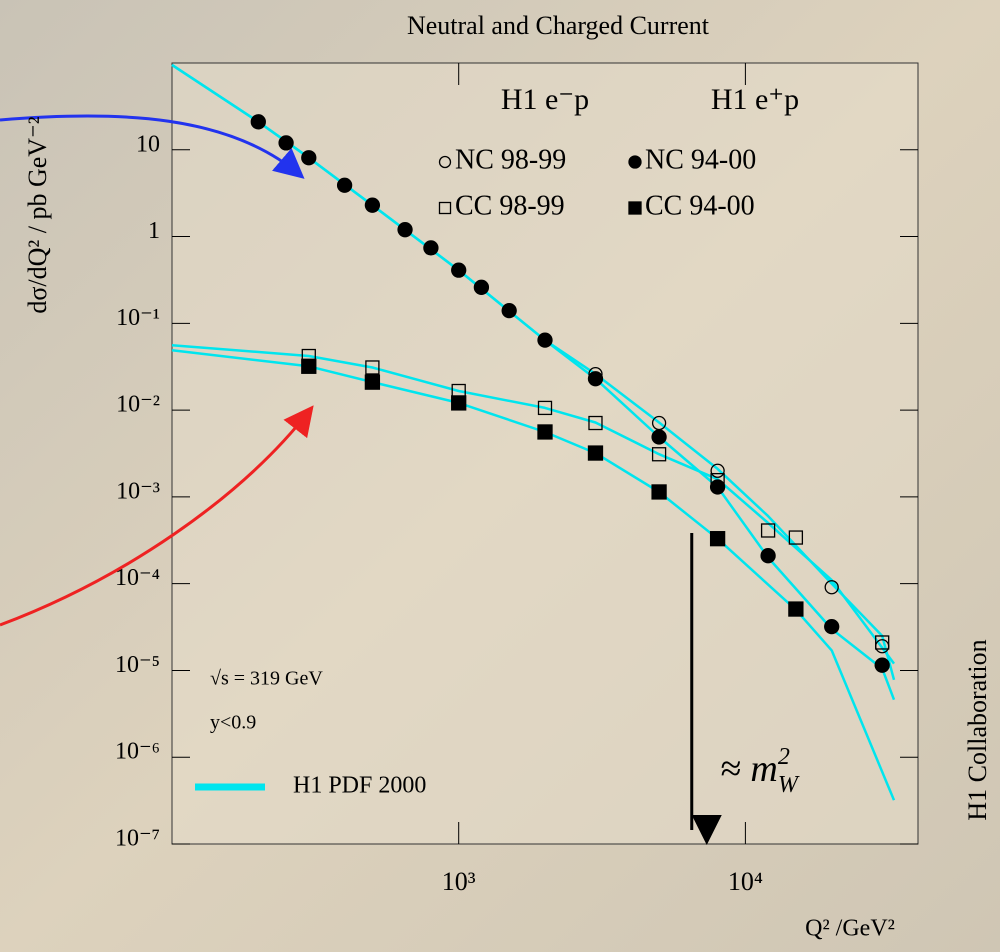 The height and width of the screenshot is (952, 1000). Describe the element at coordinates (784, 757) in the screenshot. I see `mw-sup: 2` at that location.